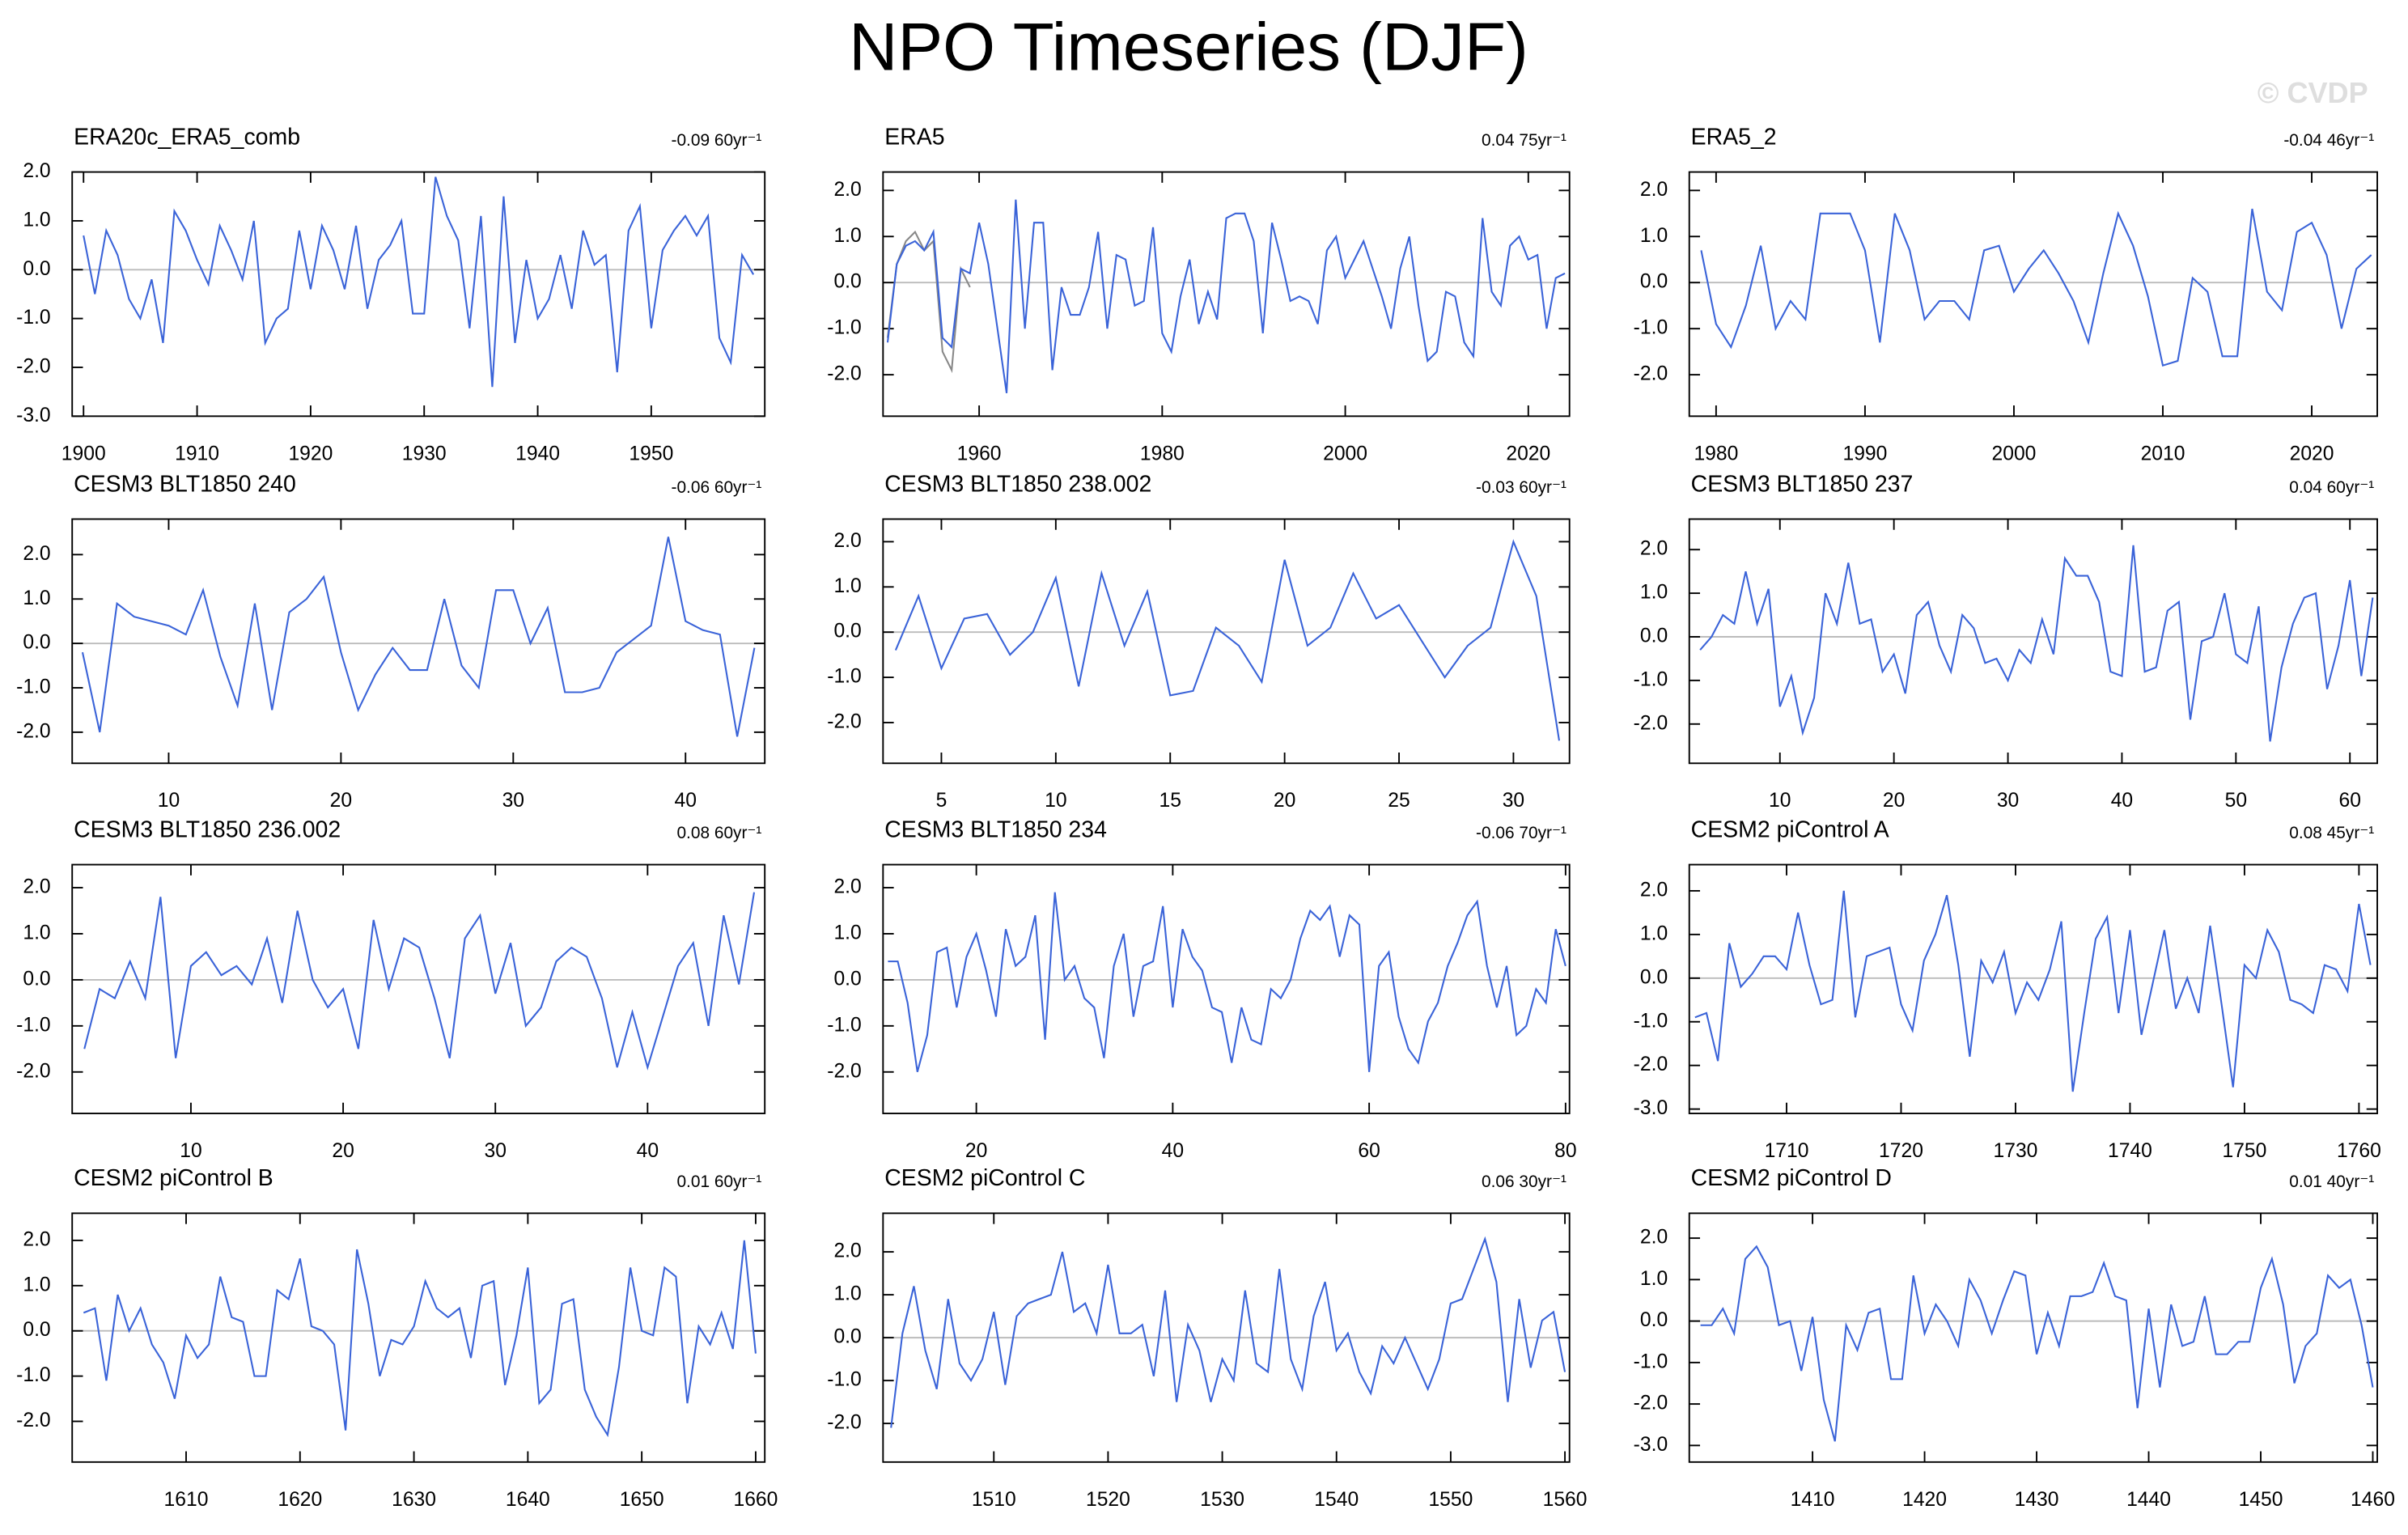 The width and height of the screenshot is (2408, 1535). I want to click on trend-label: 0.08 60yr⁻¹, so click(718, 833).